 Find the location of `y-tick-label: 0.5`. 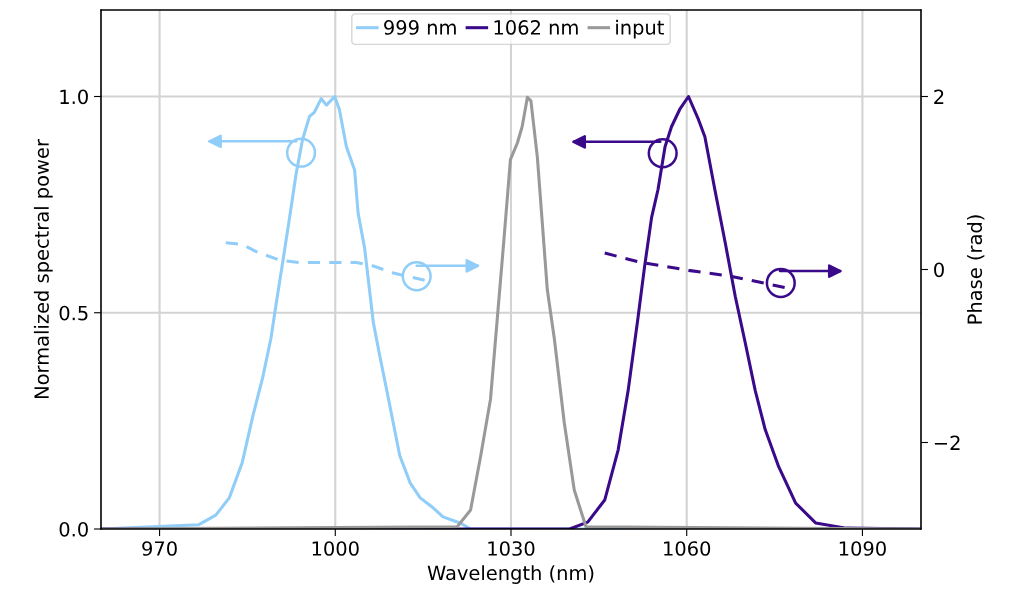

y-tick-label: 0.5 is located at coordinates (73, 313).